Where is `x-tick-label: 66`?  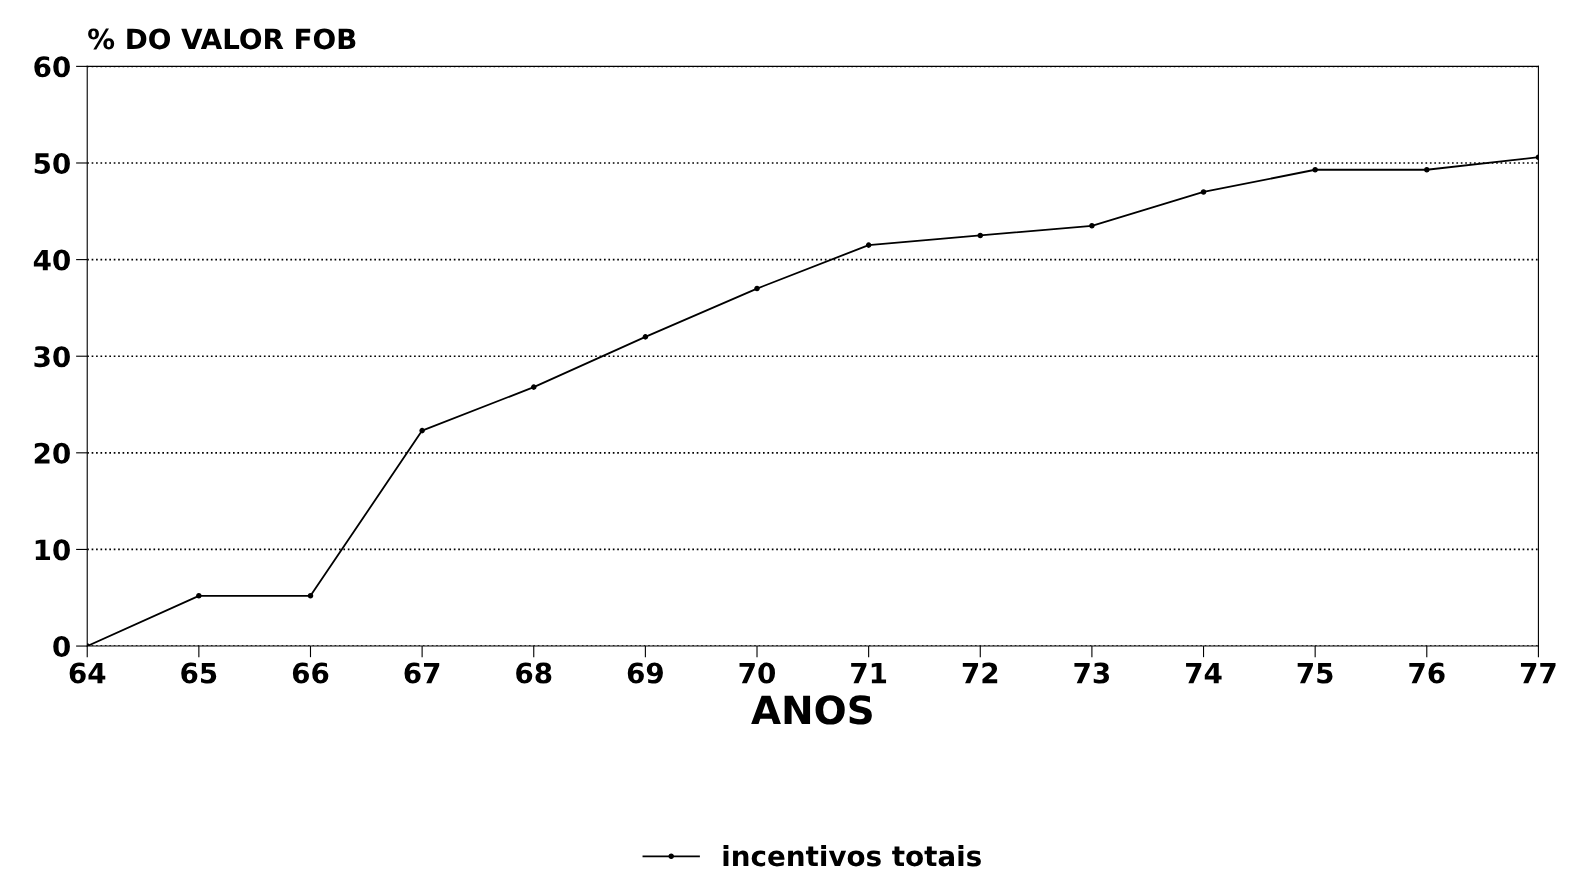 x-tick-label: 66 is located at coordinates (310, 673).